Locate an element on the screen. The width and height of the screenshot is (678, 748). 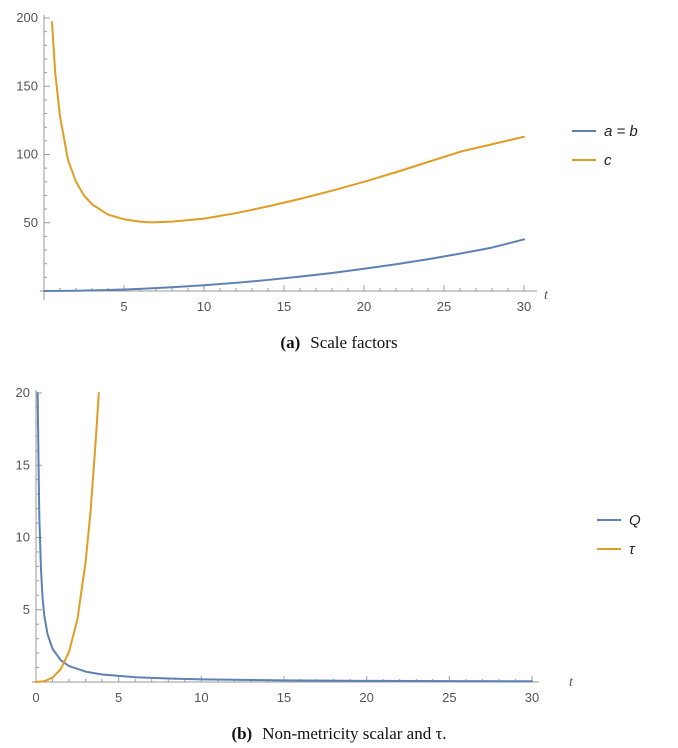
panel-b-y-tick-label: 10 is located at coordinates (23, 537).